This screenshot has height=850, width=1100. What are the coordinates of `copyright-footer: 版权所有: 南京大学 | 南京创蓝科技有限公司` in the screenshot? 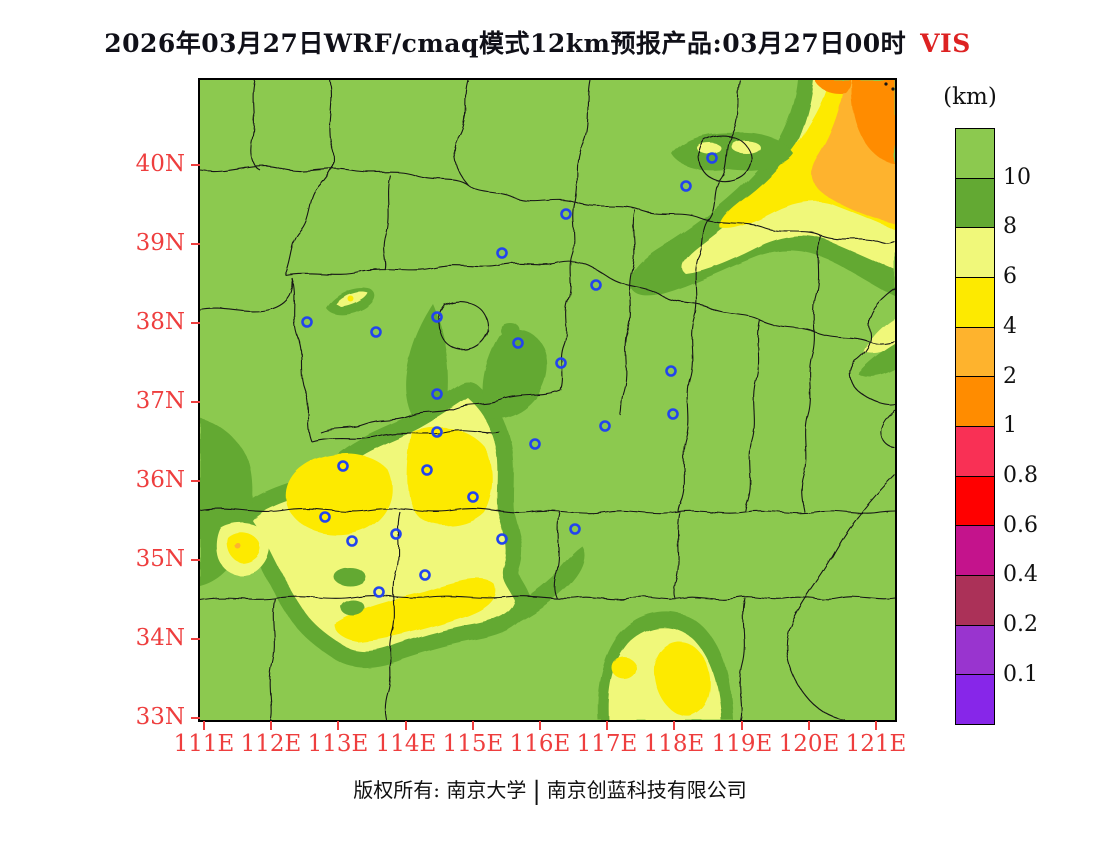 It's located at (550, 789).